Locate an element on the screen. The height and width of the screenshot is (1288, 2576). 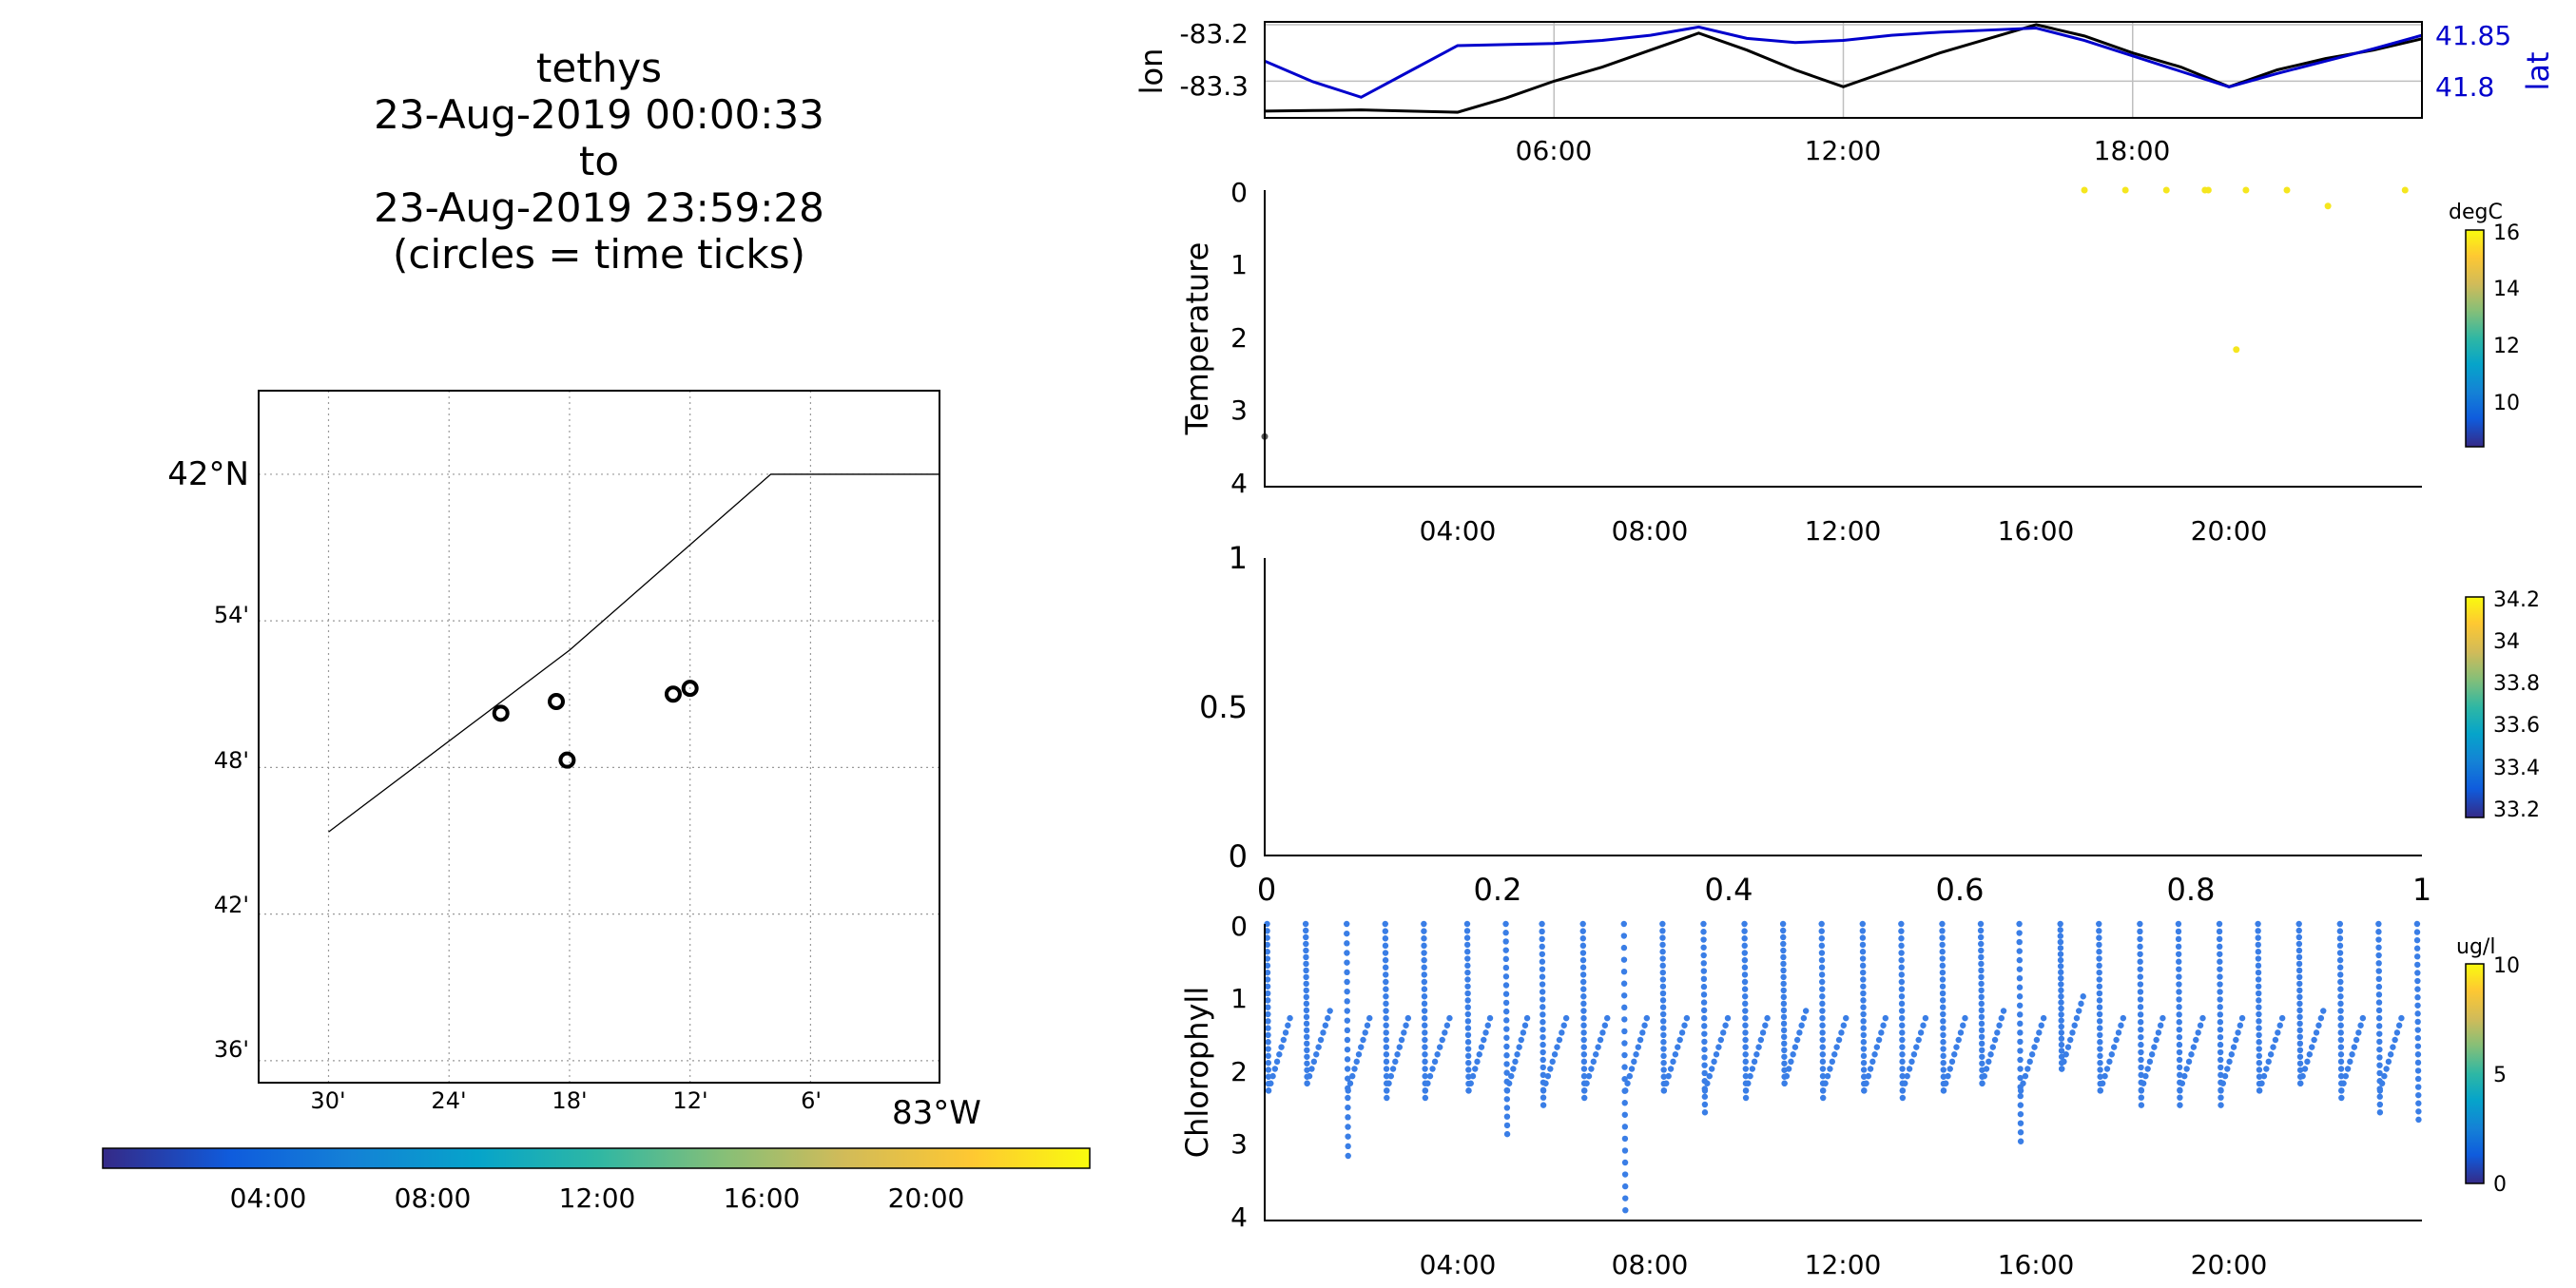
temperature-x-tick-label: 04:00 is located at coordinates (1458, 531).